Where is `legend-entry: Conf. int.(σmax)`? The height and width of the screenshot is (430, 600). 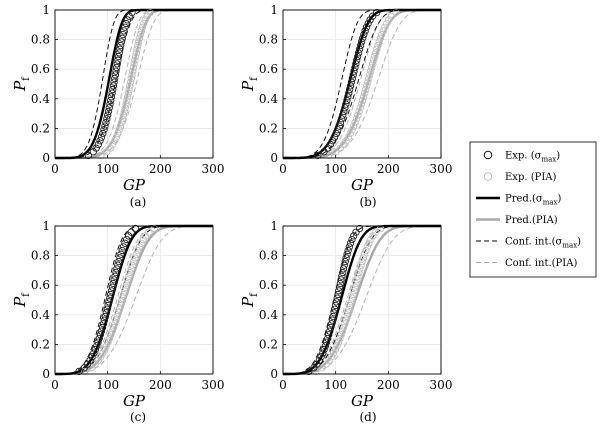 legend-entry: Conf. int.(σmax) is located at coordinates (528, 243).